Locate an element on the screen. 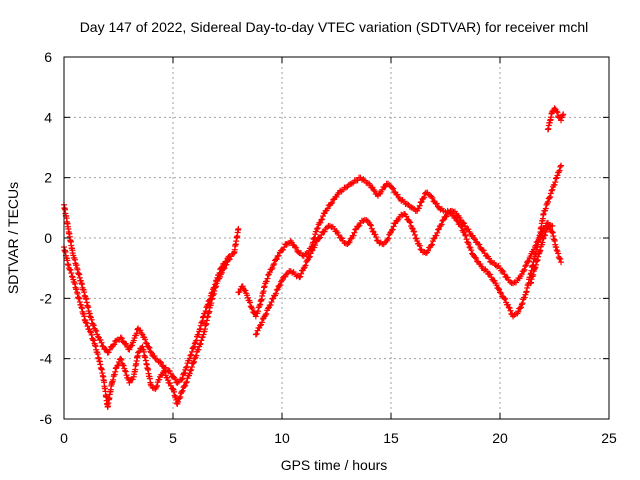  y-tick-label: -2 is located at coordinates (46, 298).